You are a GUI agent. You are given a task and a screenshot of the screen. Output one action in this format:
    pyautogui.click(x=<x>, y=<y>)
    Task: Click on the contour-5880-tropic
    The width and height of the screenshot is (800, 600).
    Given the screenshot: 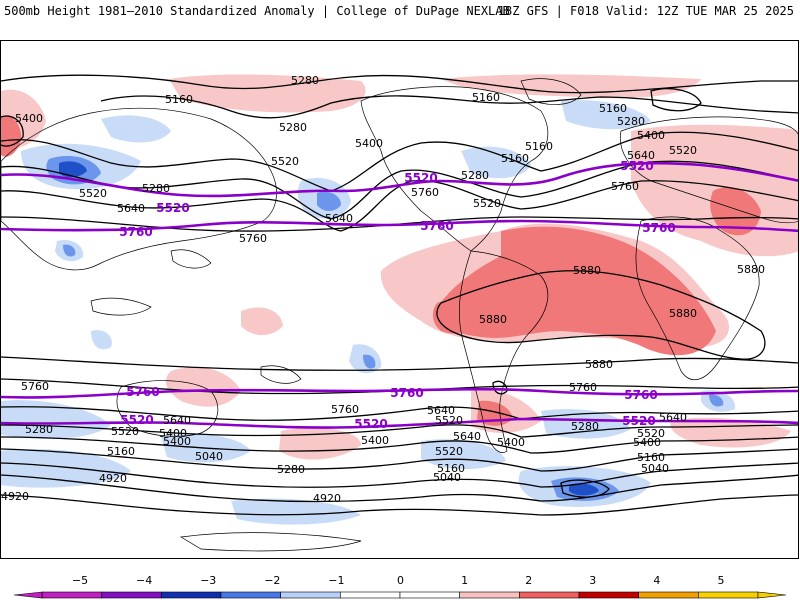 What is the action you would take?
    pyautogui.click(x=601, y=315)
    